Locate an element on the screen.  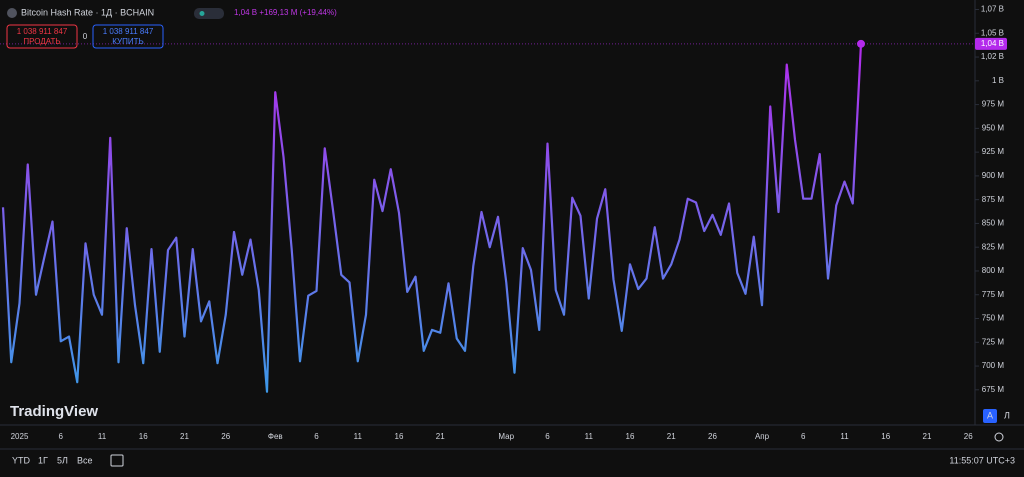
y-tick-label: 975 M is located at coordinates (993, 104).